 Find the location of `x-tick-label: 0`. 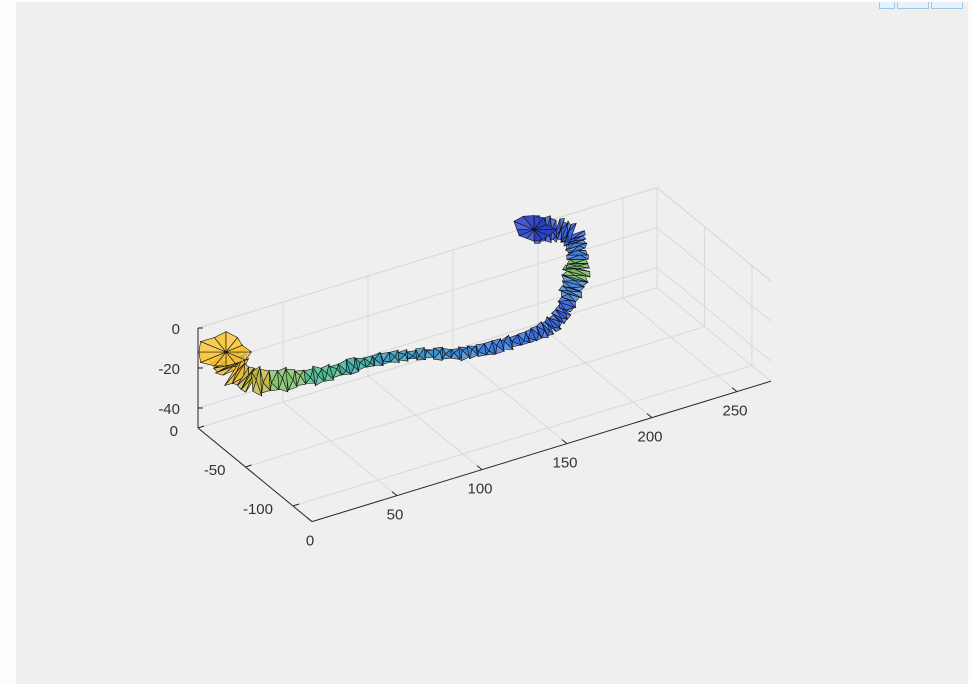

x-tick-label: 0 is located at coordinates (310, 541).